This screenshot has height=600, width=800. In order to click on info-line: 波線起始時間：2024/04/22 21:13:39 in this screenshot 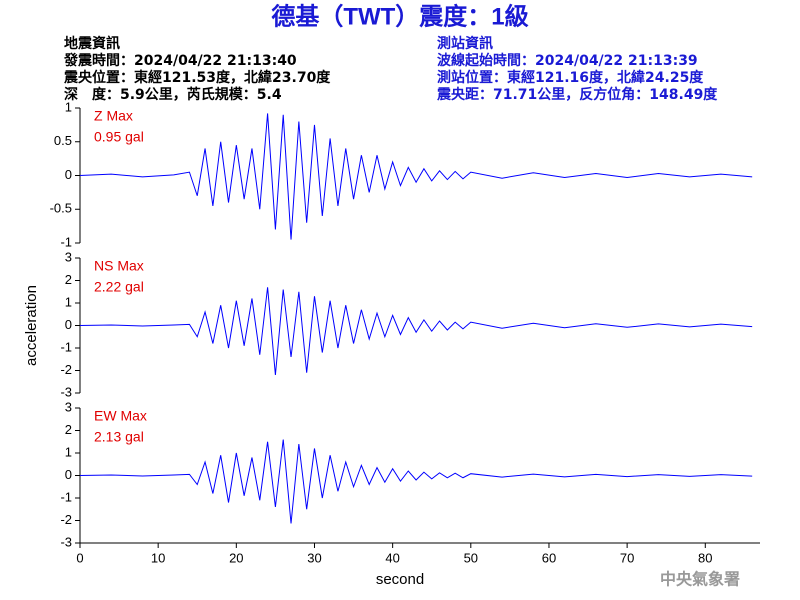, I will do `click(567, 60)`.